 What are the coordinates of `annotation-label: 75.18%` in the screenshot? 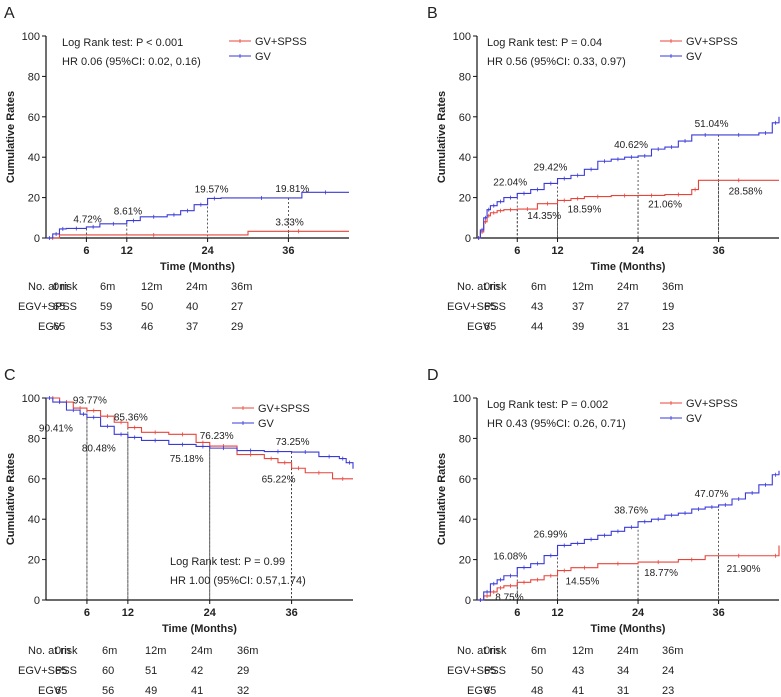 It's located at (187, 459).